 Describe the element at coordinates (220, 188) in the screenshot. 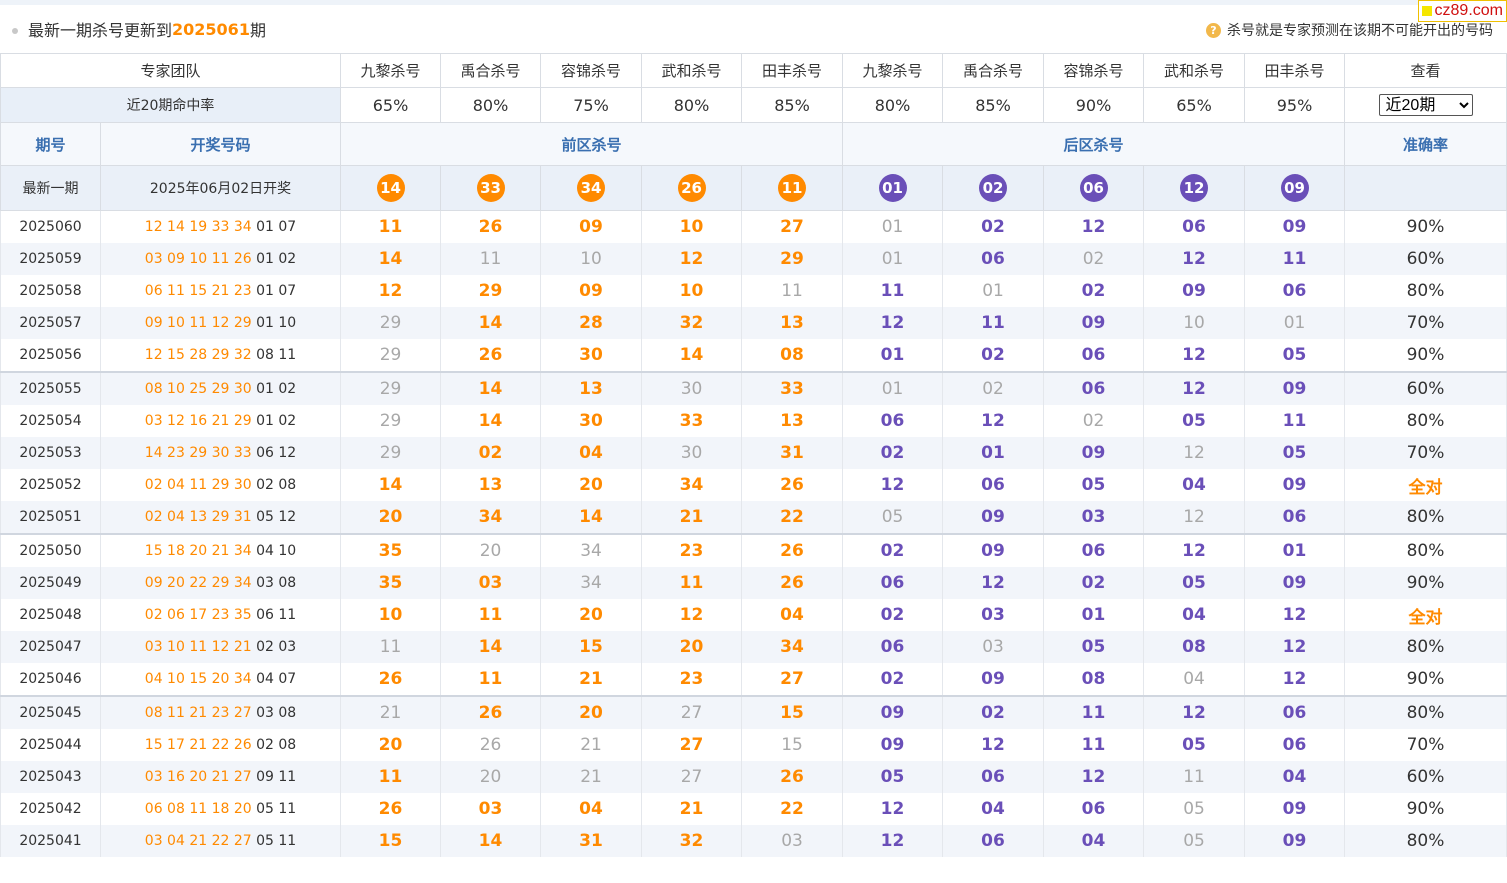

I see `latest-date: 2025年06月02日开奖` at that location.